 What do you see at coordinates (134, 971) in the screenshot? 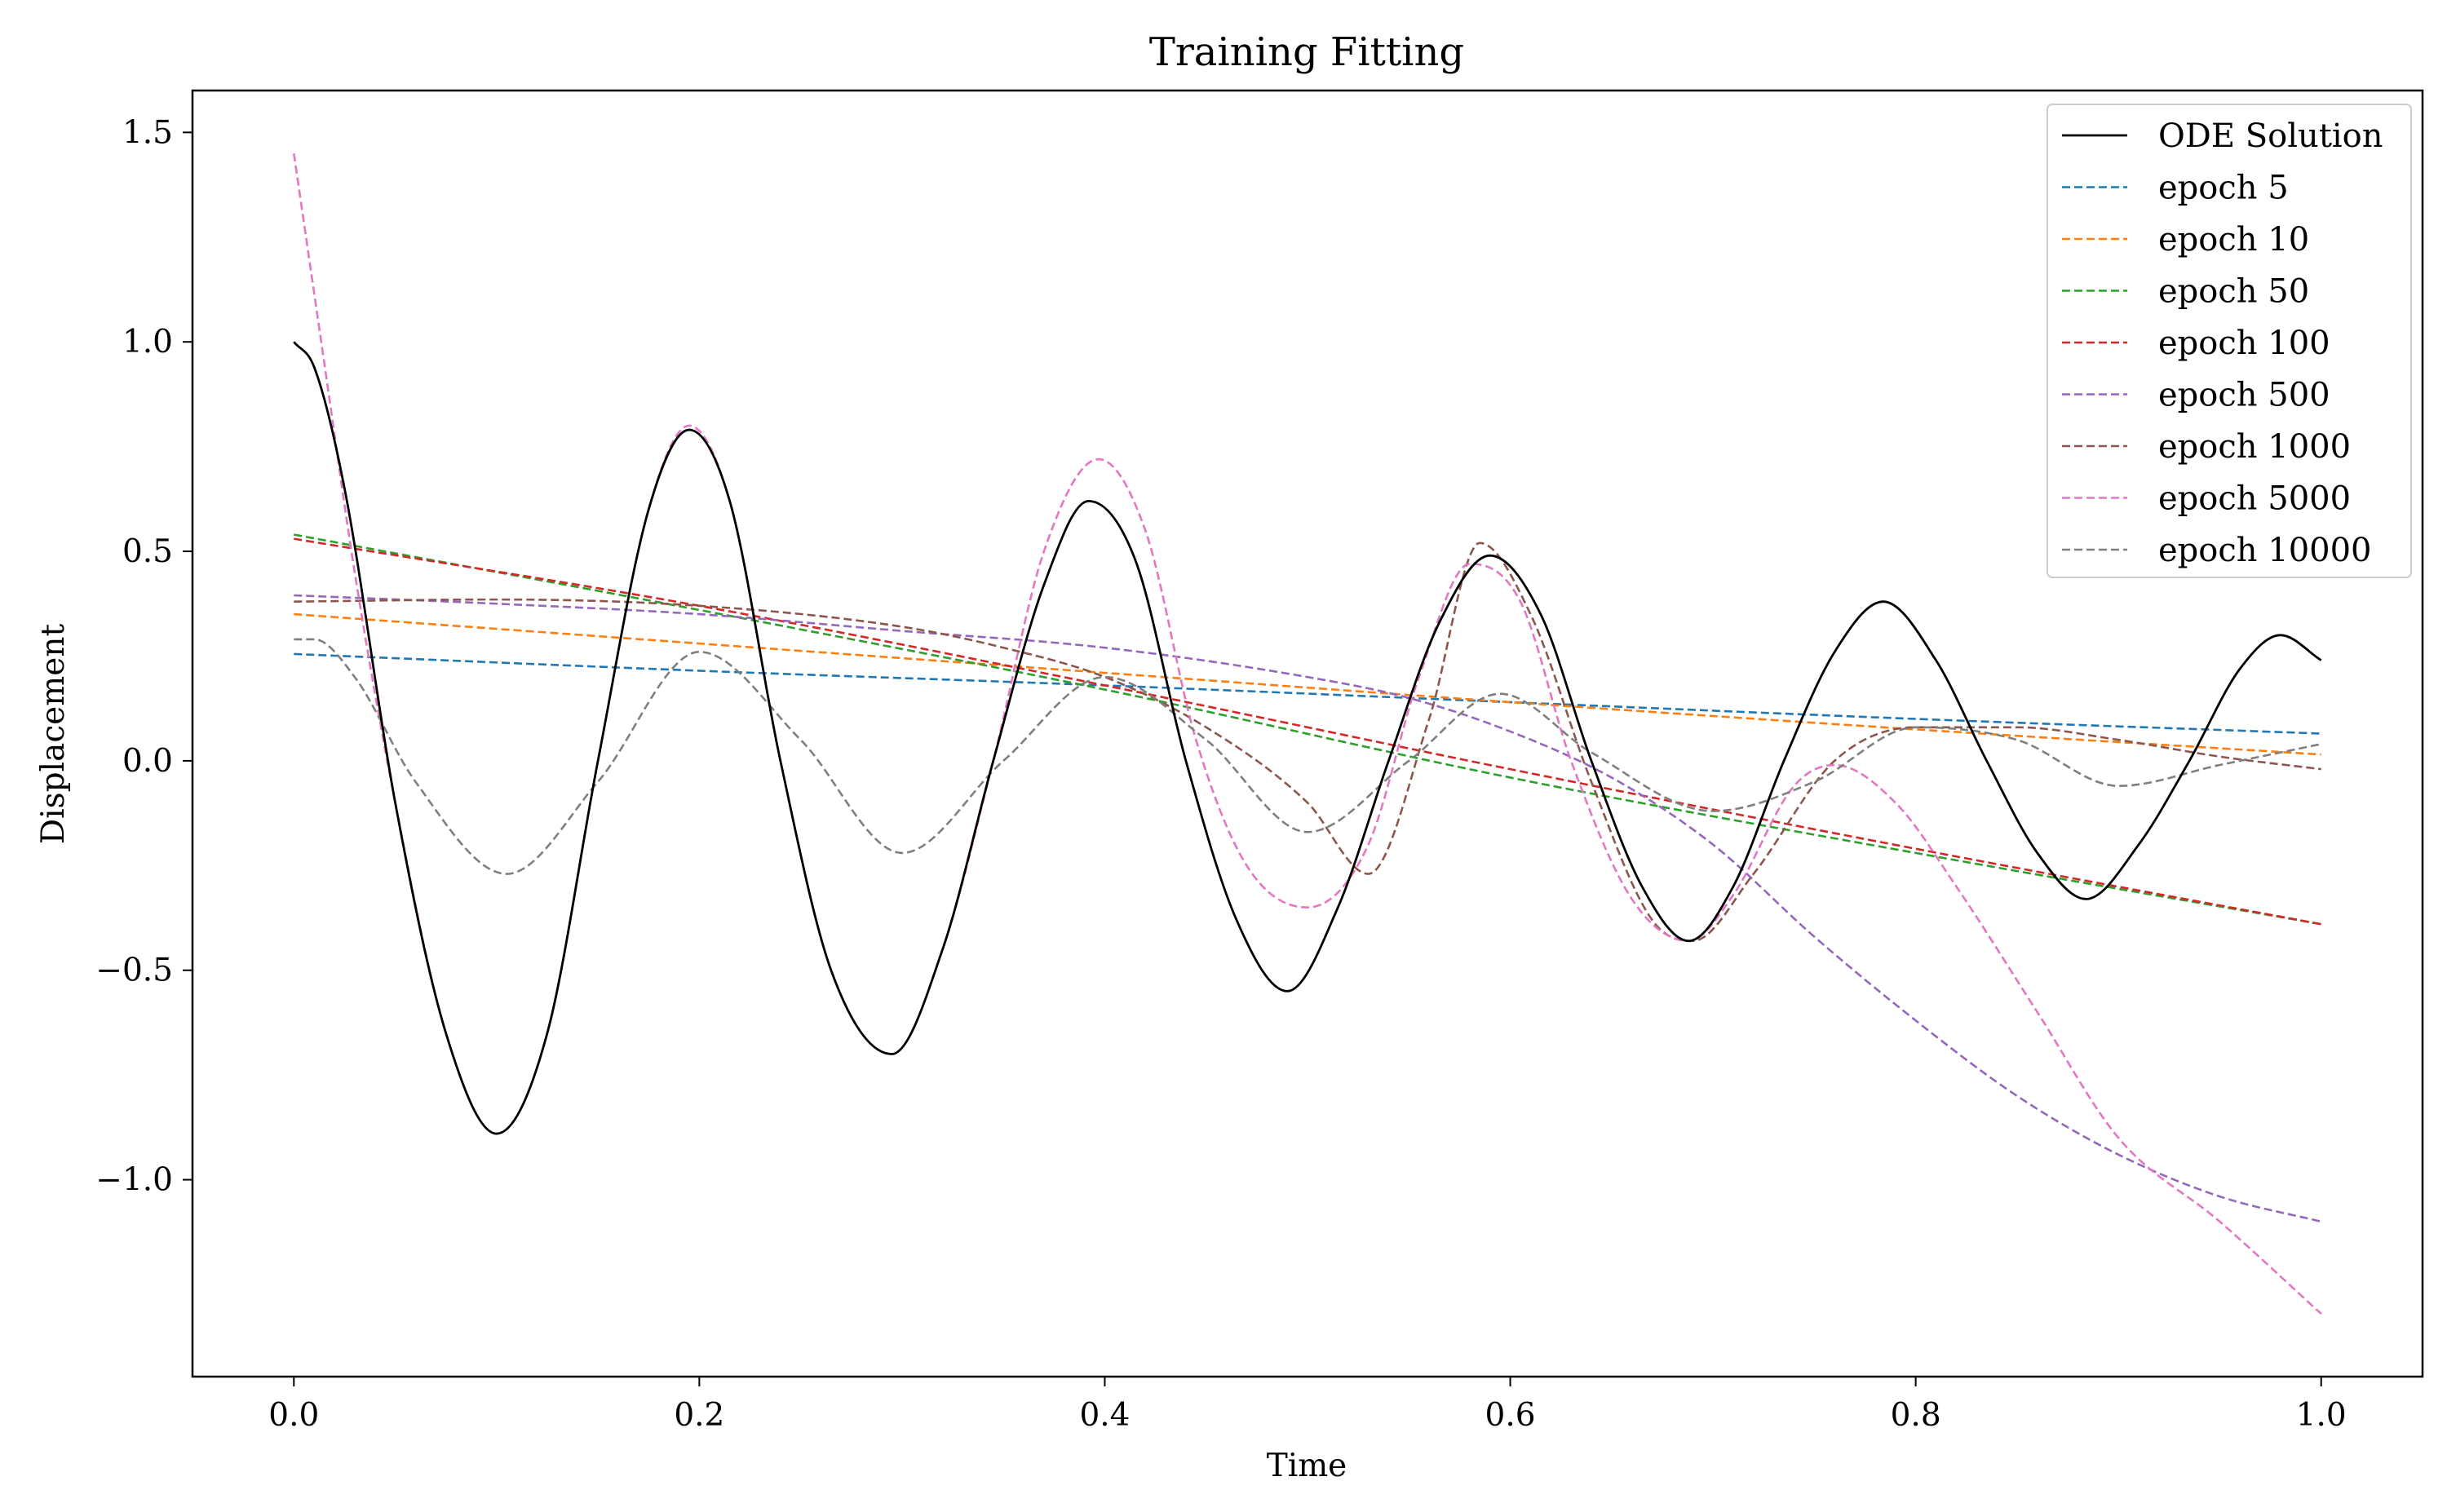
I see `y-tick-label: −0.5` at bounding box center [134, 971].